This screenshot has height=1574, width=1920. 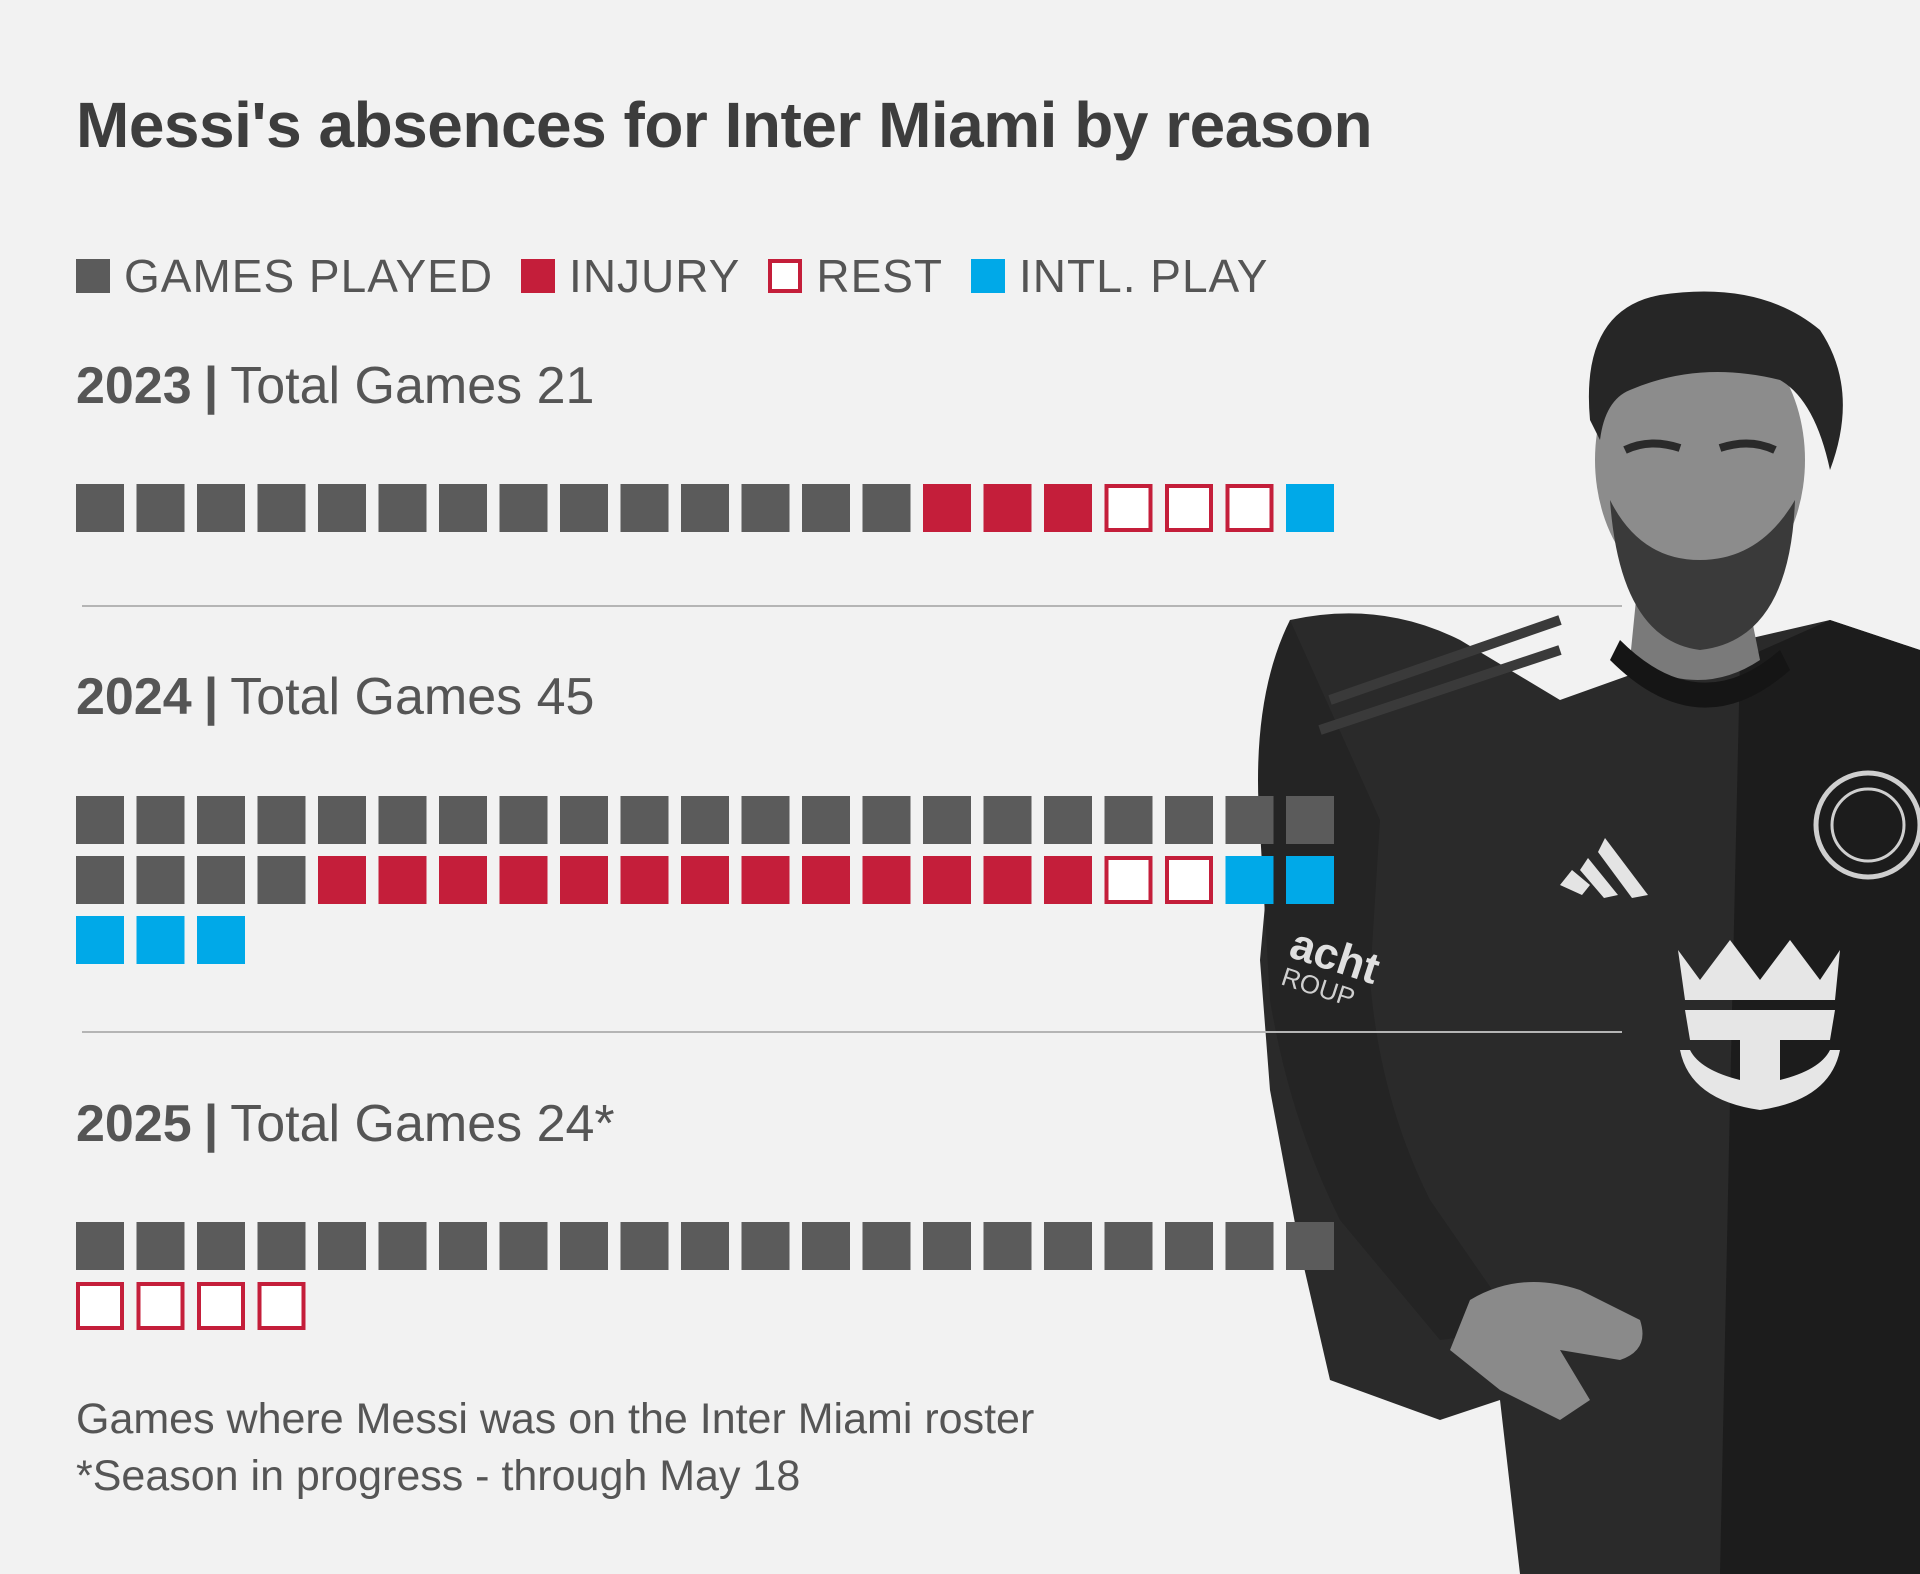 What do you see at coordinates (1546, 1351) in the screenshot?
I see `hand` at bounding box center [1546, 1351].